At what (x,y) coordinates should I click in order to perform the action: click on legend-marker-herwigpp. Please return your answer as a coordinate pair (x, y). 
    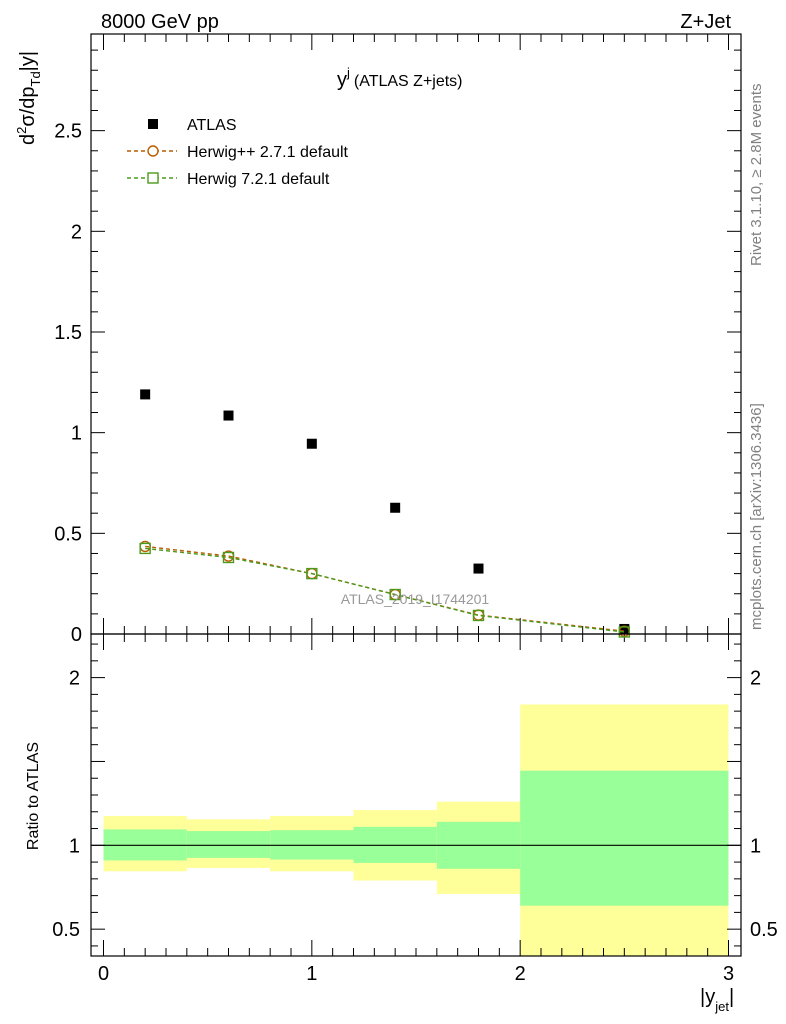
    Looking at the image, I should click on (153, 151).